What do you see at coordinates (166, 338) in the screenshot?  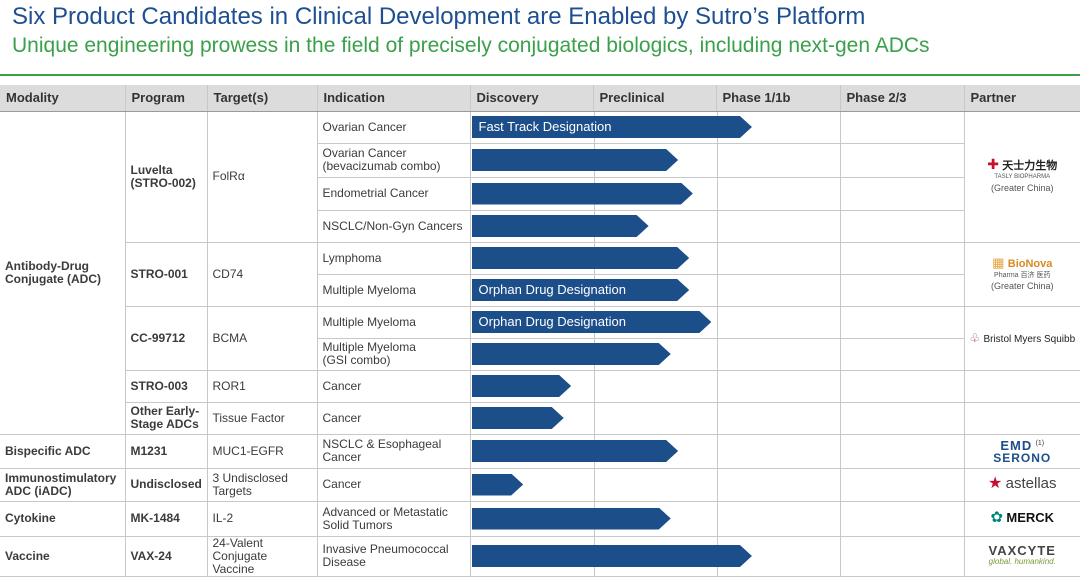 I see `program-cell: CC-99712` at bounding box center [166, 338].